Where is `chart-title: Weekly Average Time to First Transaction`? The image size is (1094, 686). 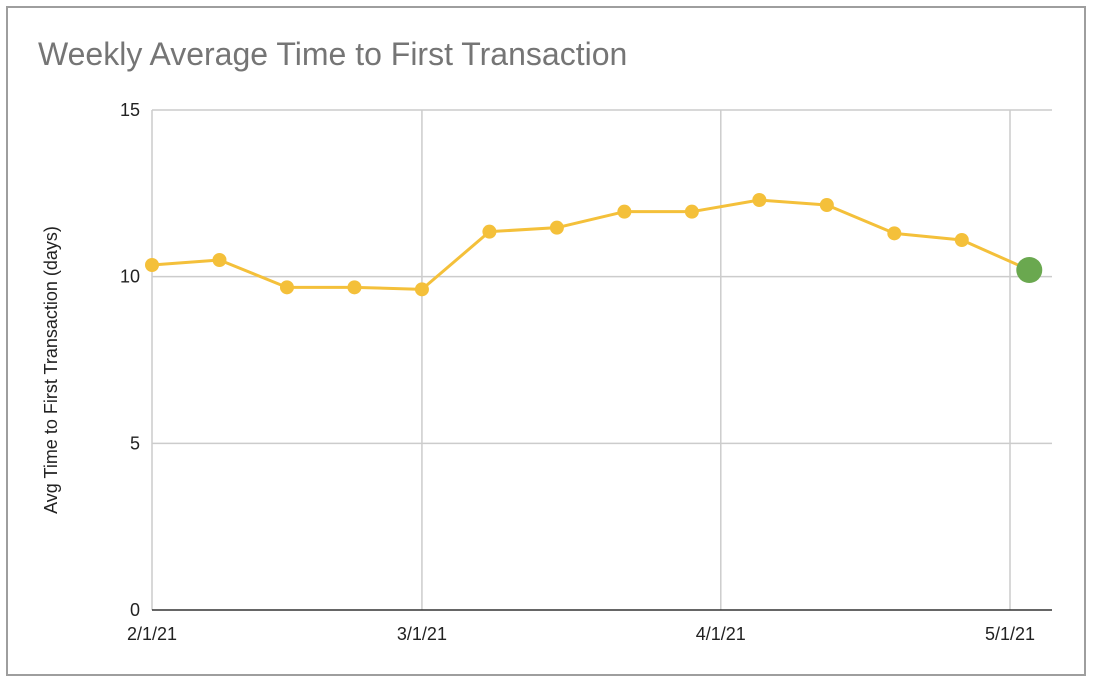
chart-title: Weekly Average Time to First Transaction is located at coordinates (333, 54).